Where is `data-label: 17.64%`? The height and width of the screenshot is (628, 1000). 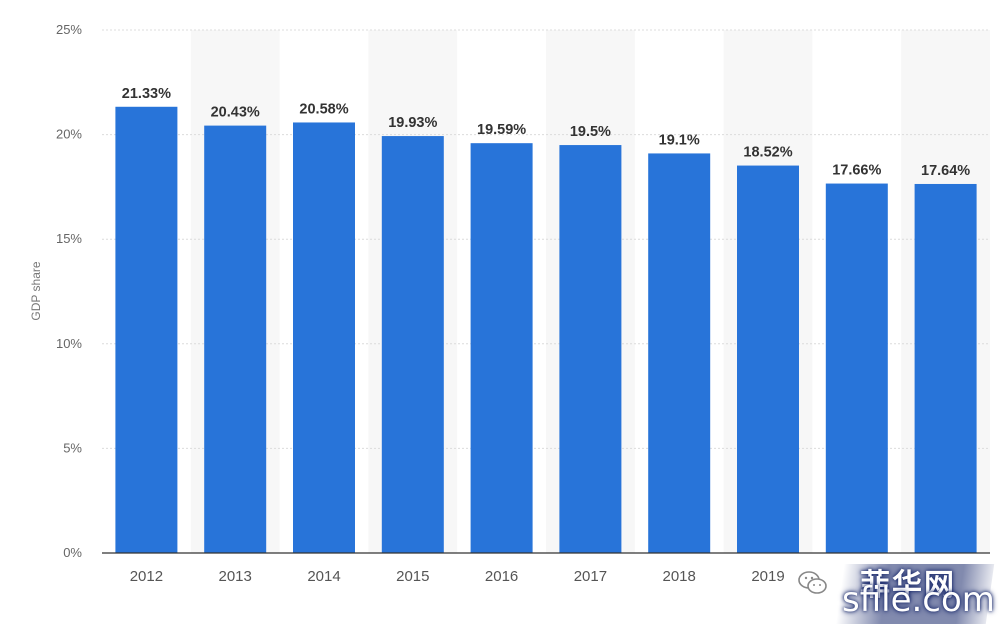
data-label: 17.64% is located at coordinates (945, 171).